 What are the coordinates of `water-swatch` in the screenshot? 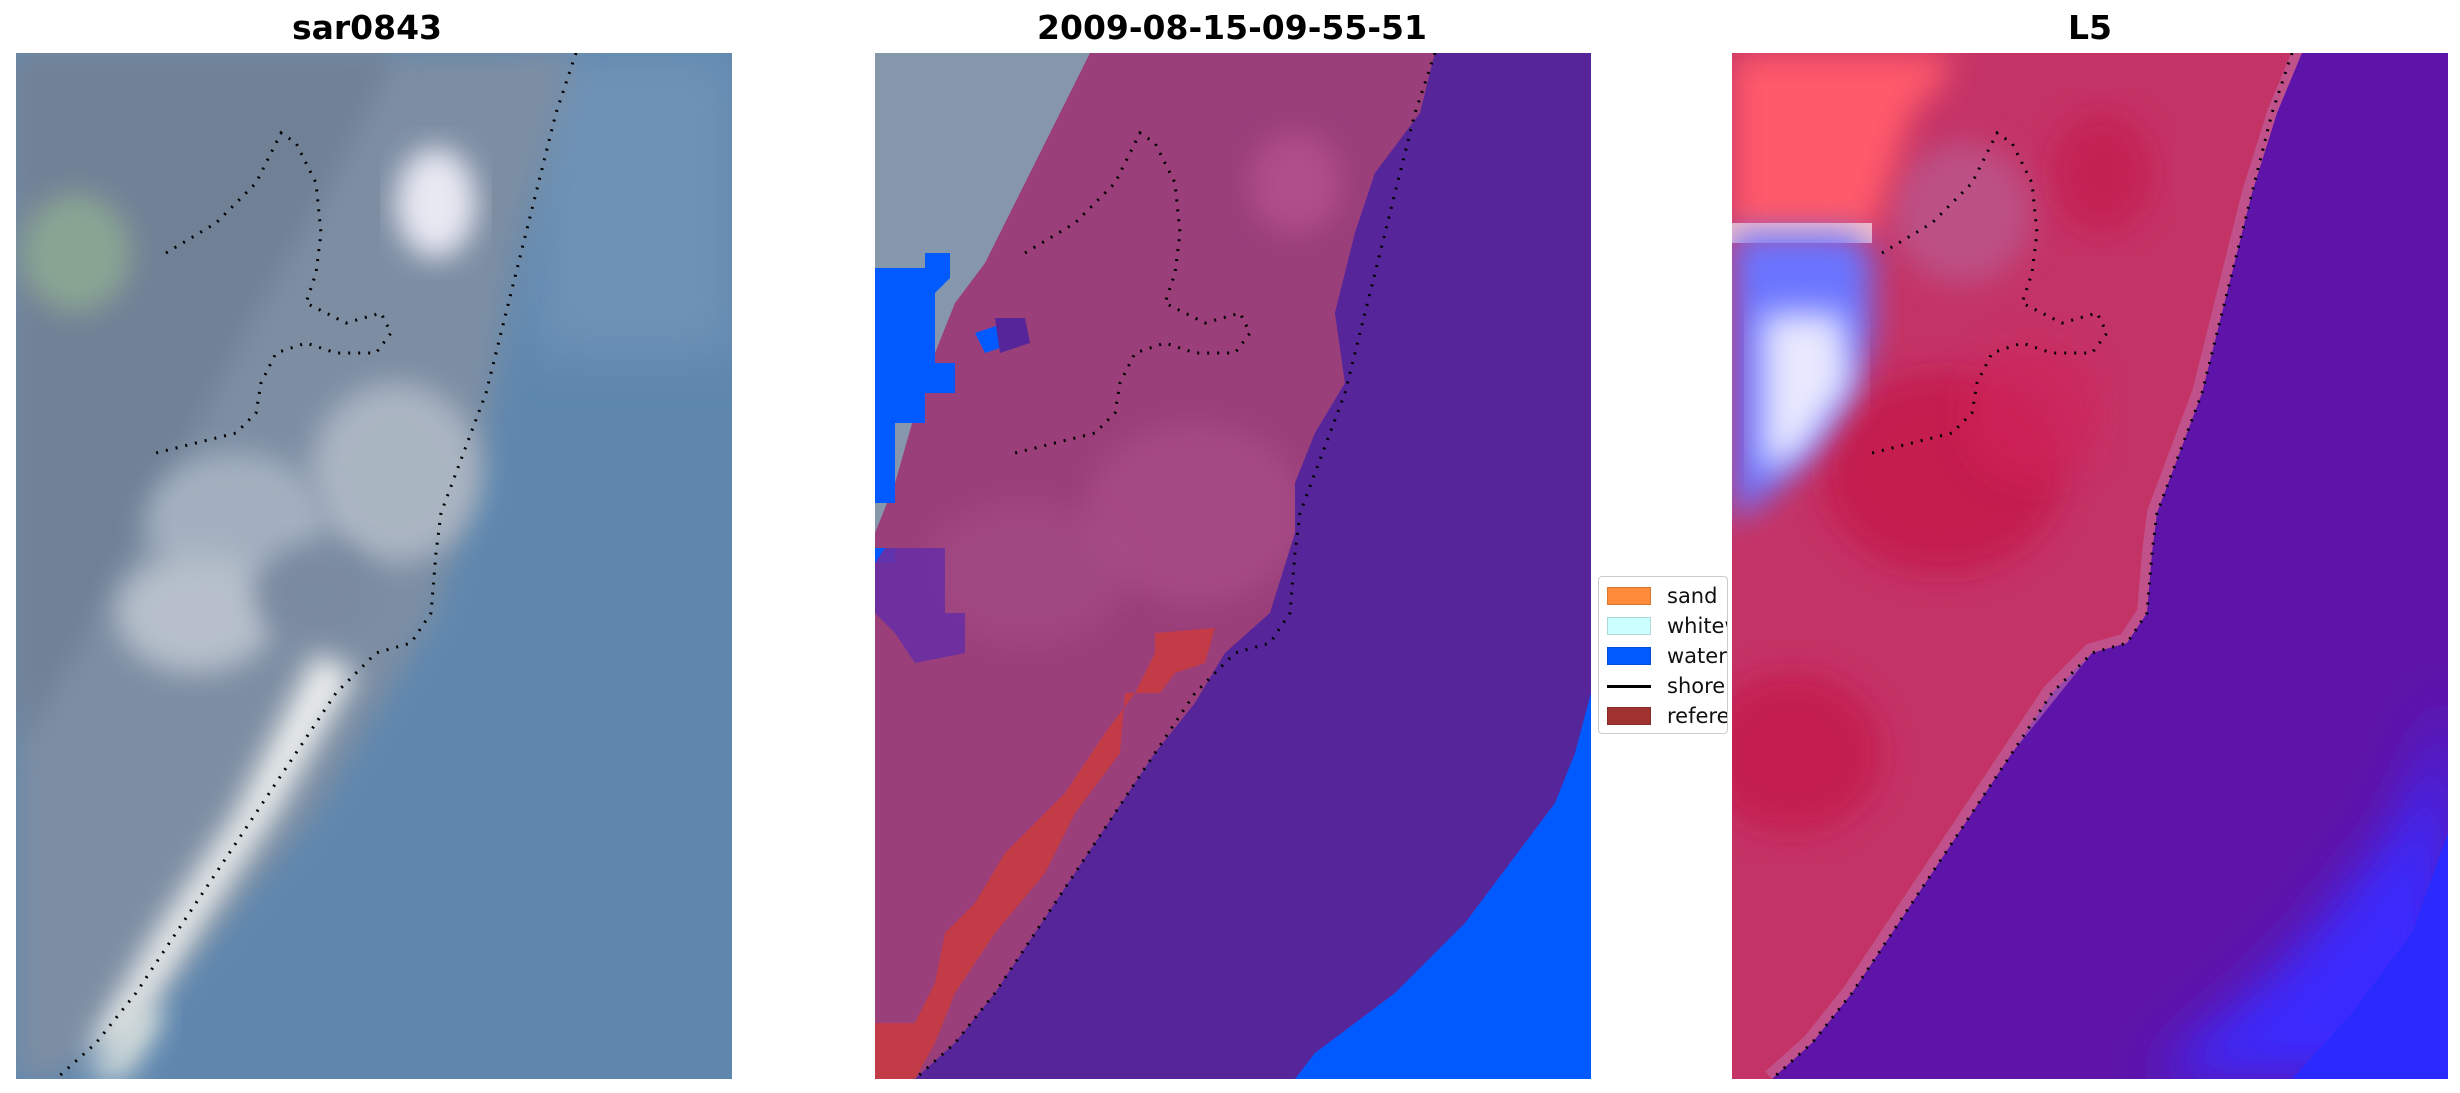 It's located at (1629, 656).